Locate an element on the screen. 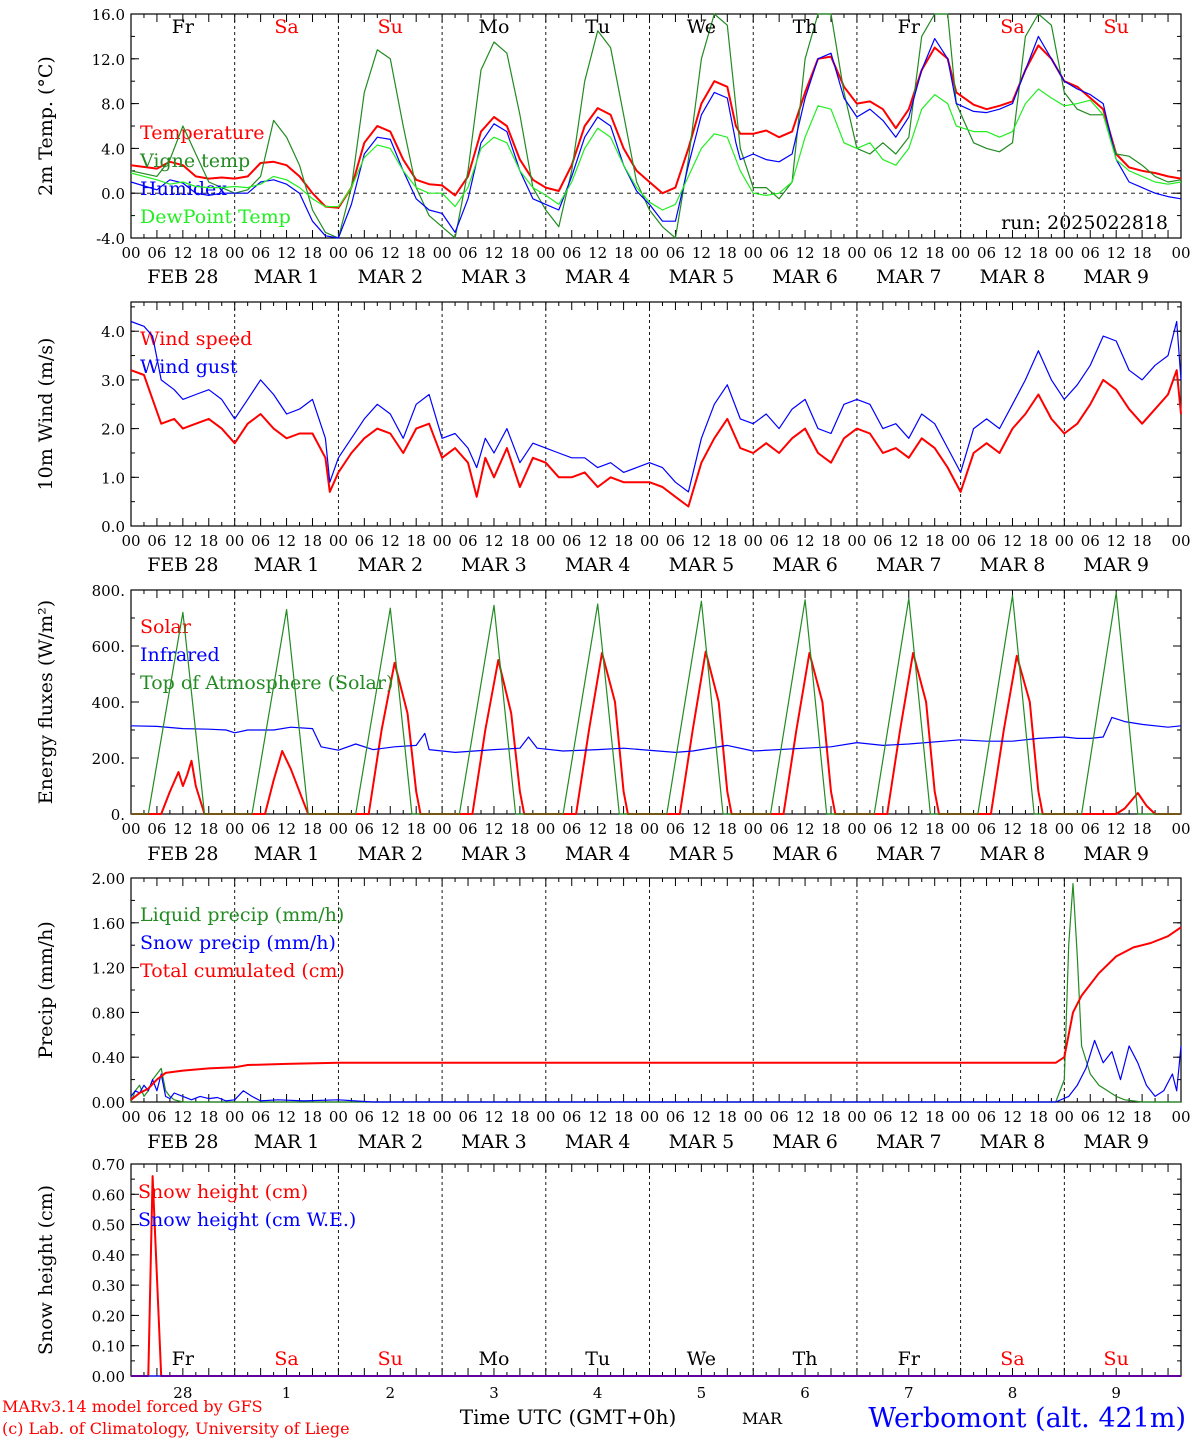 Image resolution: width=1194 pixels, height=1440 pixels. y-tick-label: 400. is located at coordinates (108, 703).